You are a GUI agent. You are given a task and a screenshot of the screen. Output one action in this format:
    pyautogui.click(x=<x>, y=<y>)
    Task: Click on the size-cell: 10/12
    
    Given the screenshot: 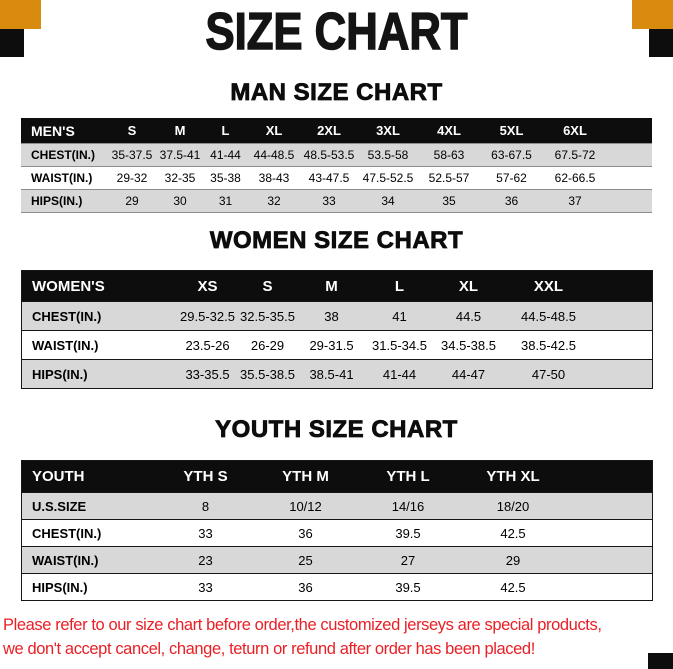 What is the action you would take?
    pyautogui.click(x=305, y=506)
    